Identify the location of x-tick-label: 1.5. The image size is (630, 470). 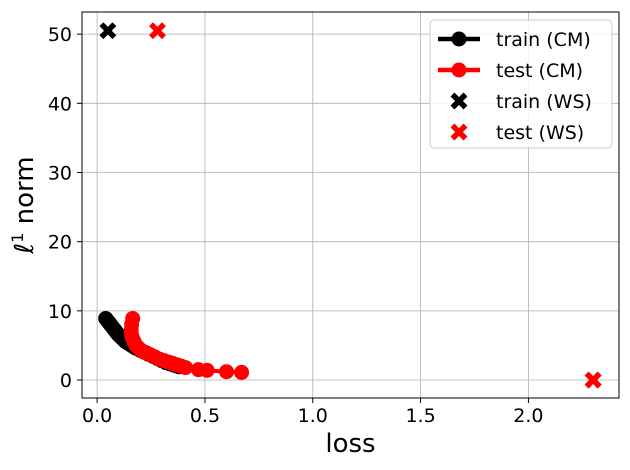
(420, 416).